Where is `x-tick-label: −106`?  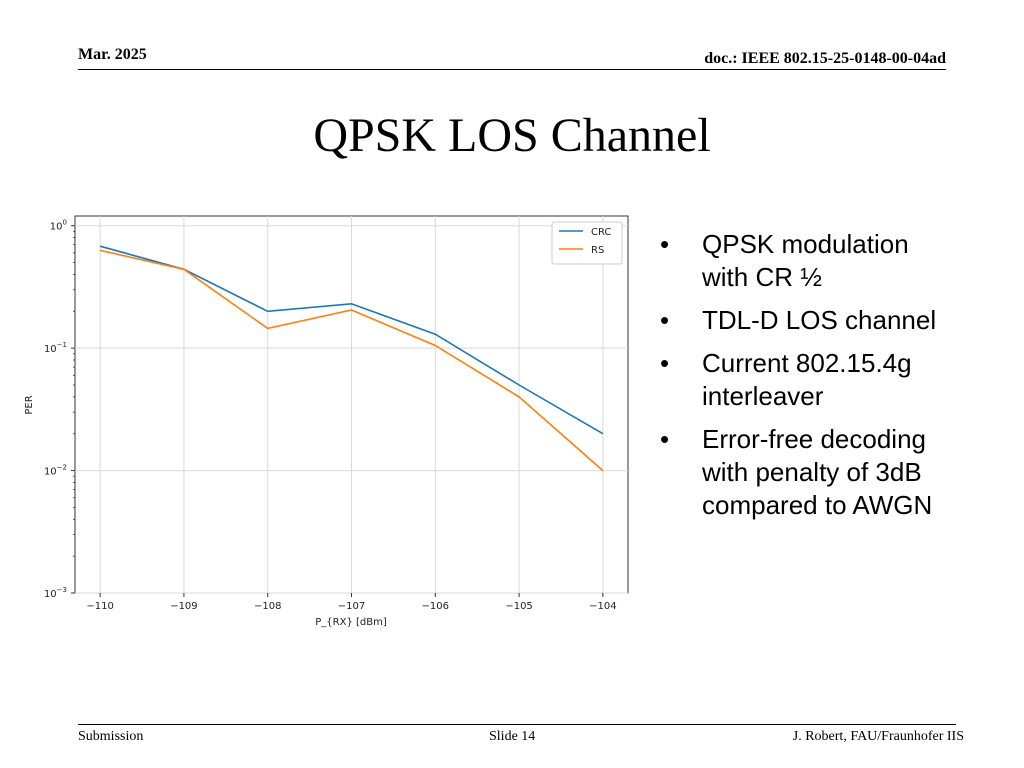 x-tick-label: −106 is located at coordinates (435, 606).